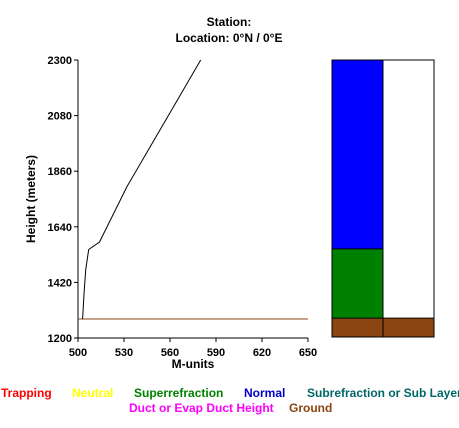  Describe the element at coordinates (201, 408) in the screenshot. I see `legend-duct: Duct or Evap Duct Height` at that location.